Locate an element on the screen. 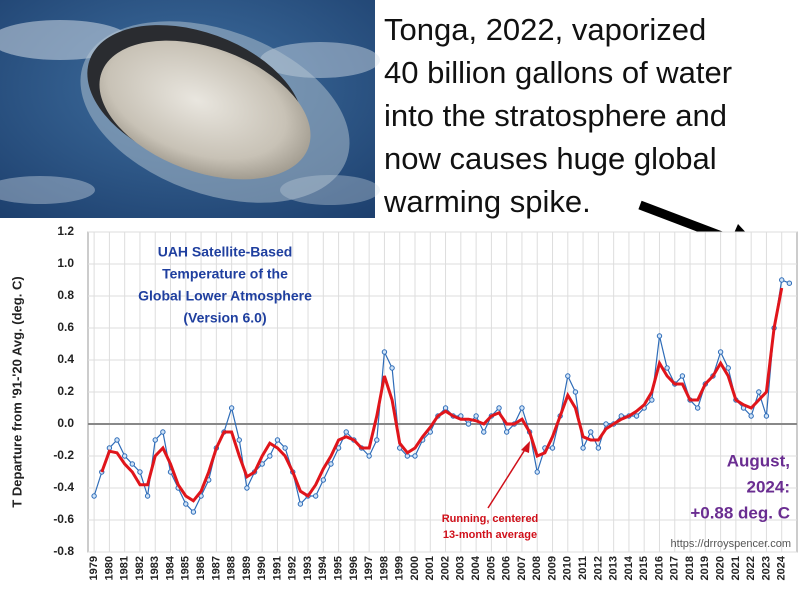  x-tick-label: 2001 is located at coordinates (430, 568).